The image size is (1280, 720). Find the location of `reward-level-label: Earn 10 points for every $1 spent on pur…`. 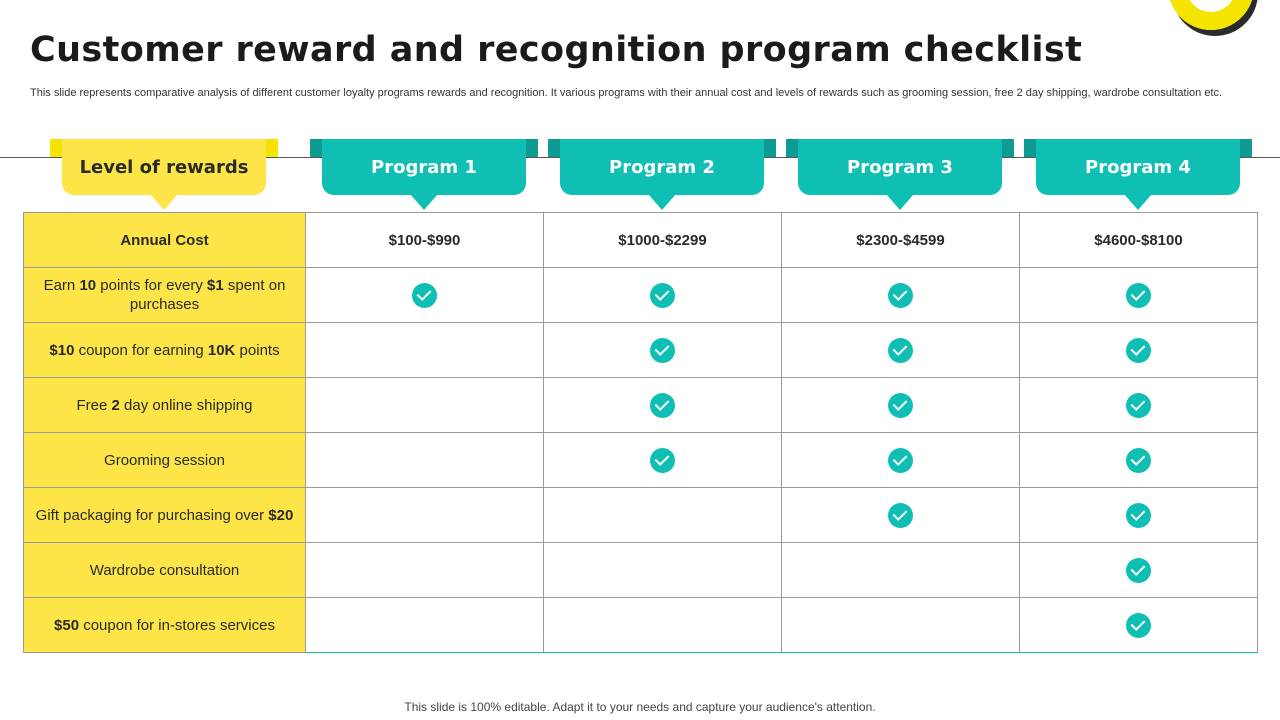

reward-level-label: Earn 10 points for every $1 spent on pur… is located at coordinates (164, 295).